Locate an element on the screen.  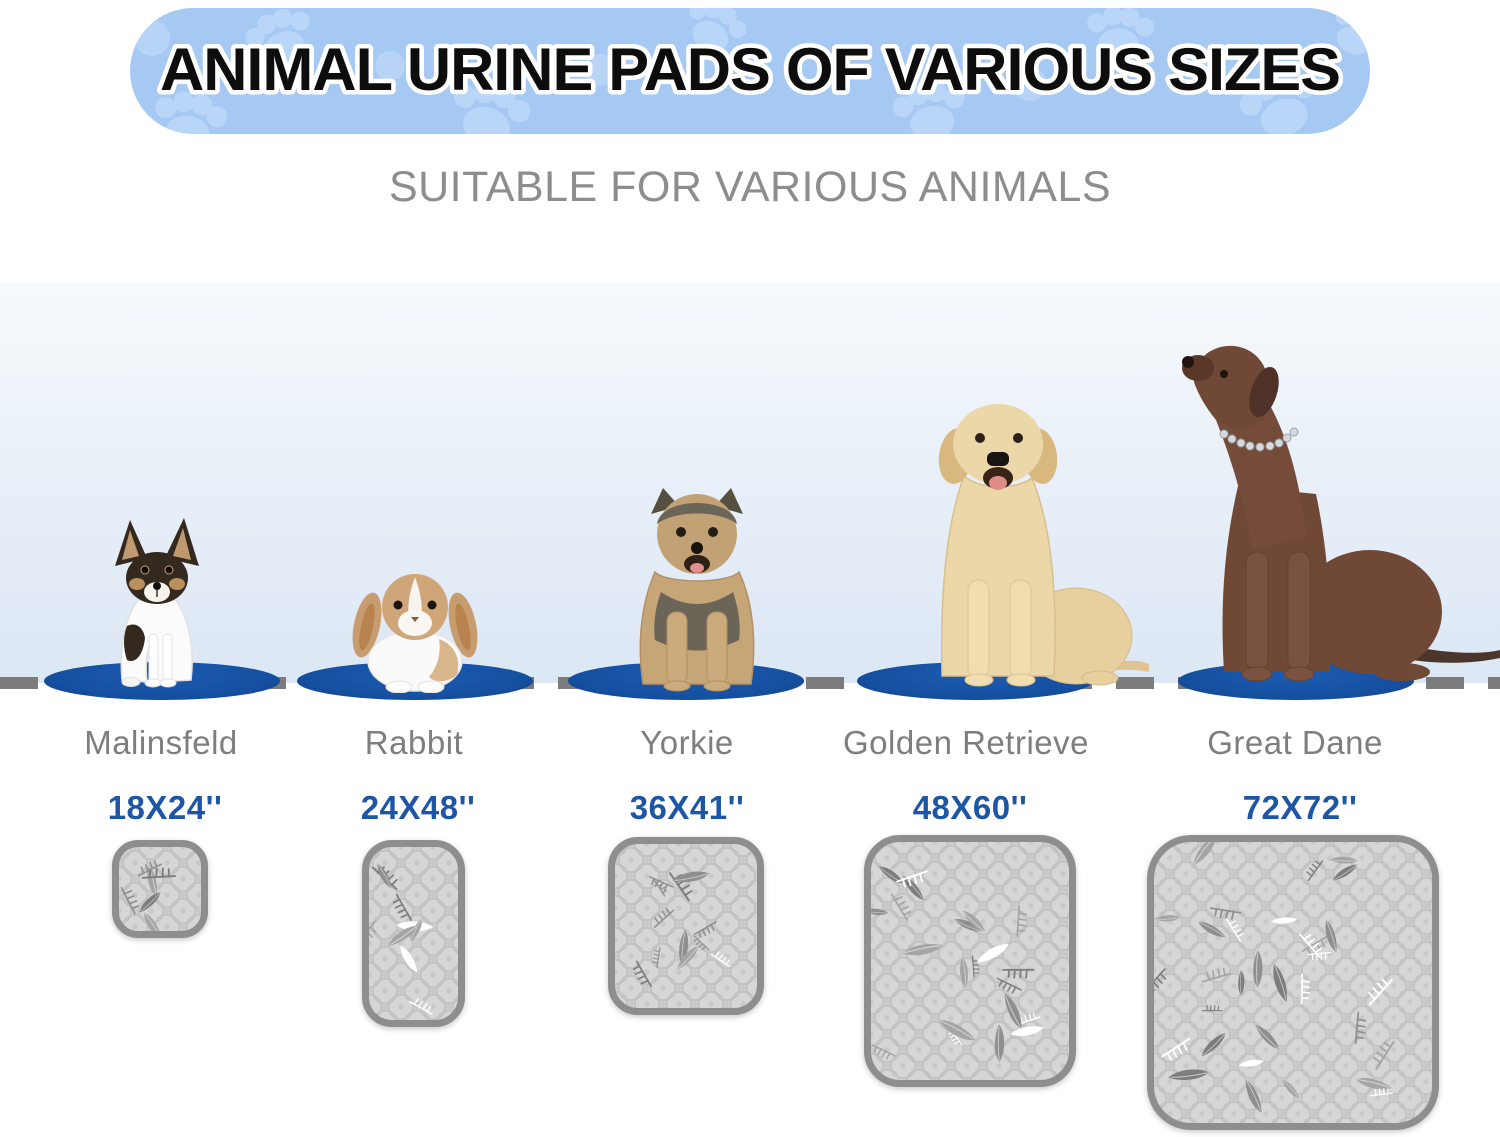
pad-size-18x24: 18X24'' is located at coordinates (165, 807).